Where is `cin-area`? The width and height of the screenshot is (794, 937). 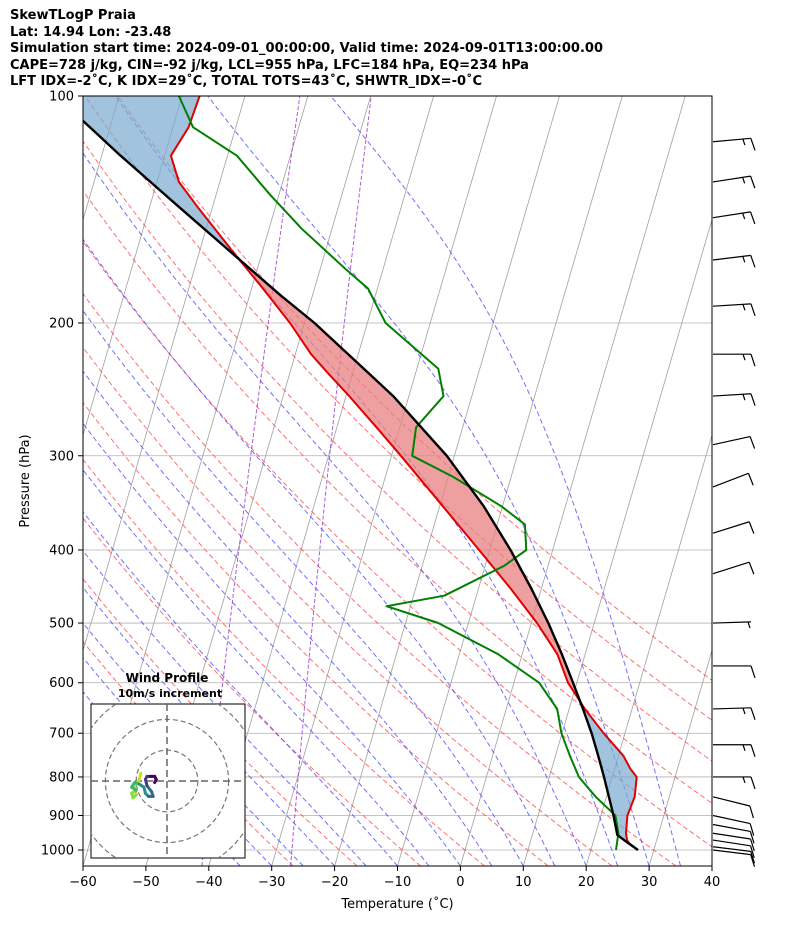
cin-area is located at coordinates (160, 177).